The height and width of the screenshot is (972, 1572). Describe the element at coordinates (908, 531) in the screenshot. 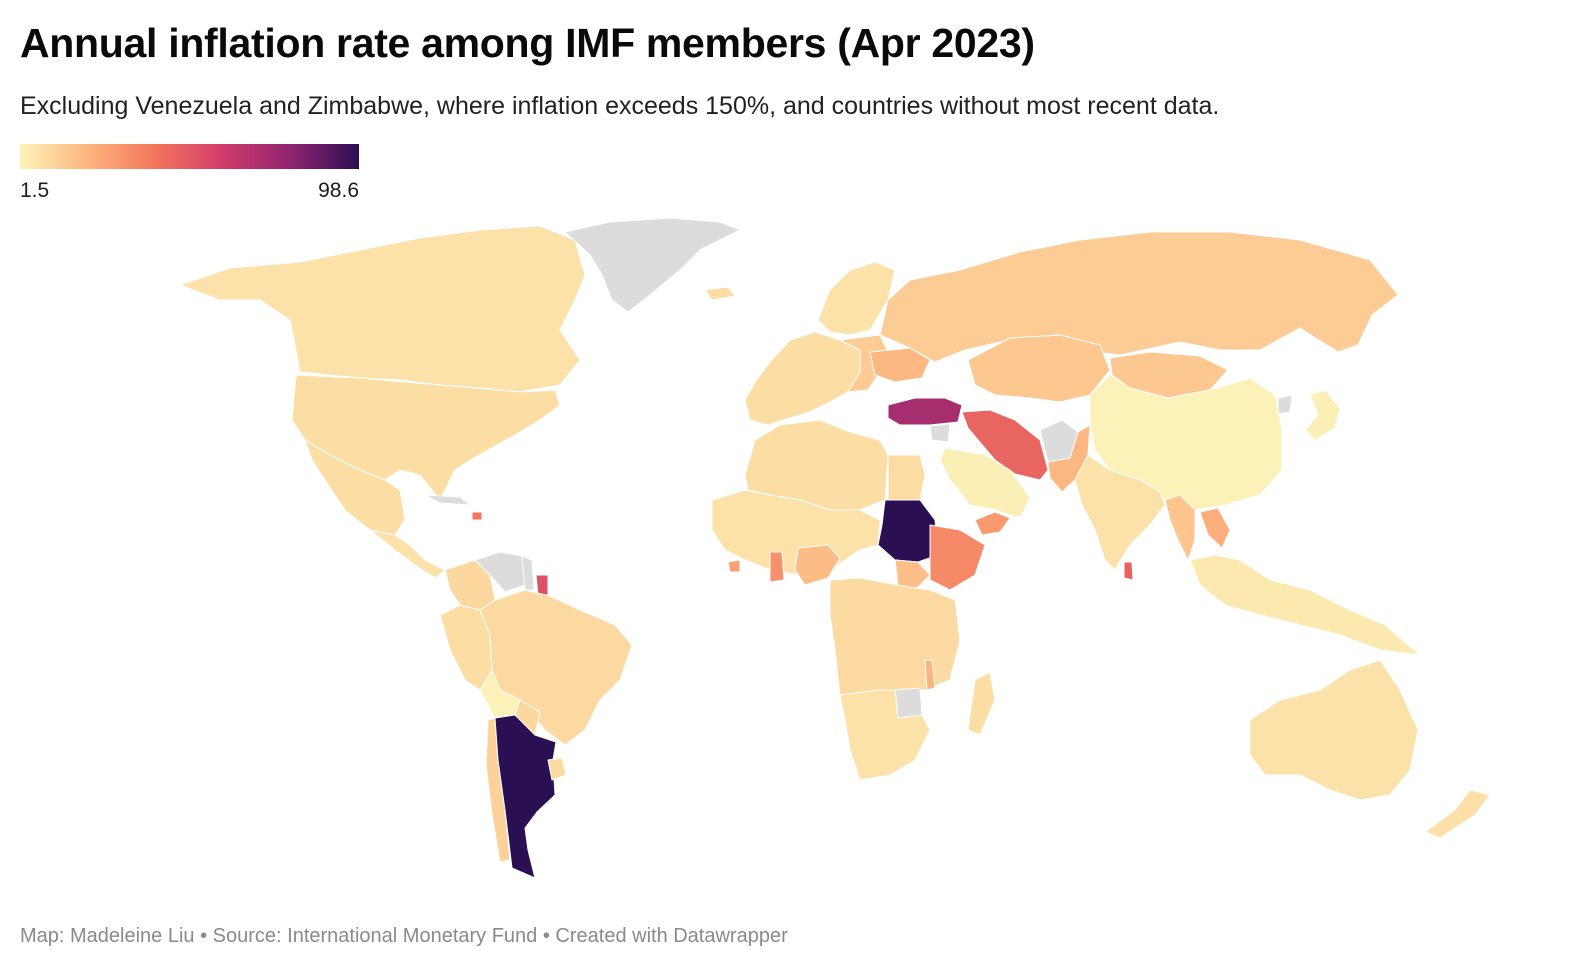

I see `region-sudan` at that location.